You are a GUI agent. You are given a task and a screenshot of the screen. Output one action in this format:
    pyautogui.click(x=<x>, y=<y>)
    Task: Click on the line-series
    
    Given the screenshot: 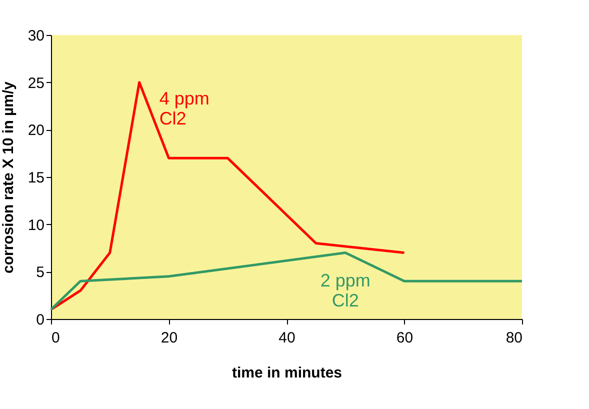 What is the action you would take?
    pyautogui.click(x=287, y=281)
    